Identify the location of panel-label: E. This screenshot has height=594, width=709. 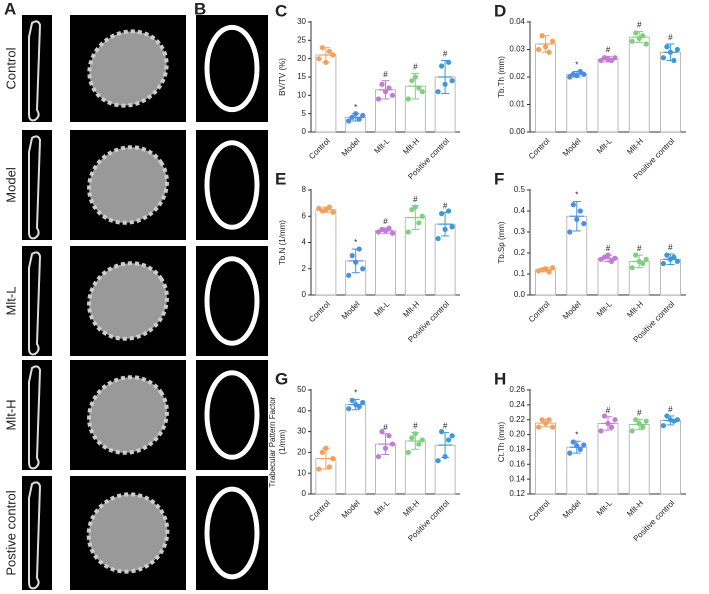
(280, 178).